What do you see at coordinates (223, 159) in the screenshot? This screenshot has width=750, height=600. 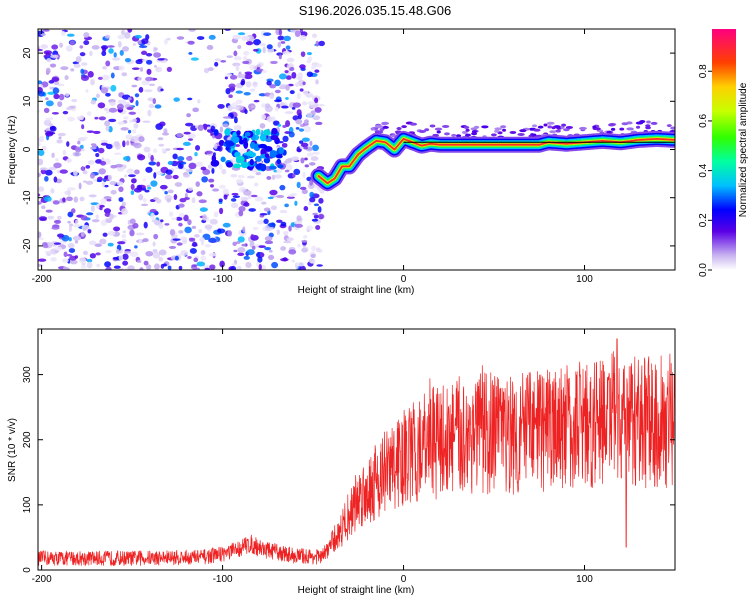 I see `cluster-point` at bounding box center [223, 159].